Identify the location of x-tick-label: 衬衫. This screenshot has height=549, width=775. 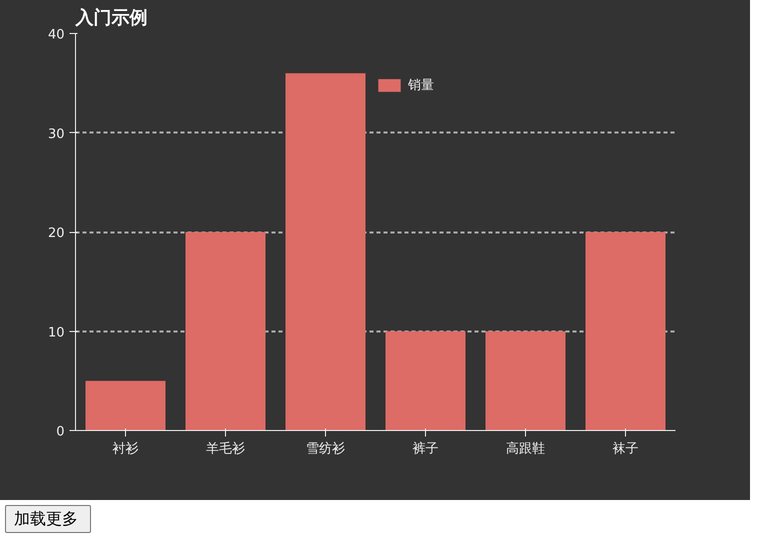
(125, 449).